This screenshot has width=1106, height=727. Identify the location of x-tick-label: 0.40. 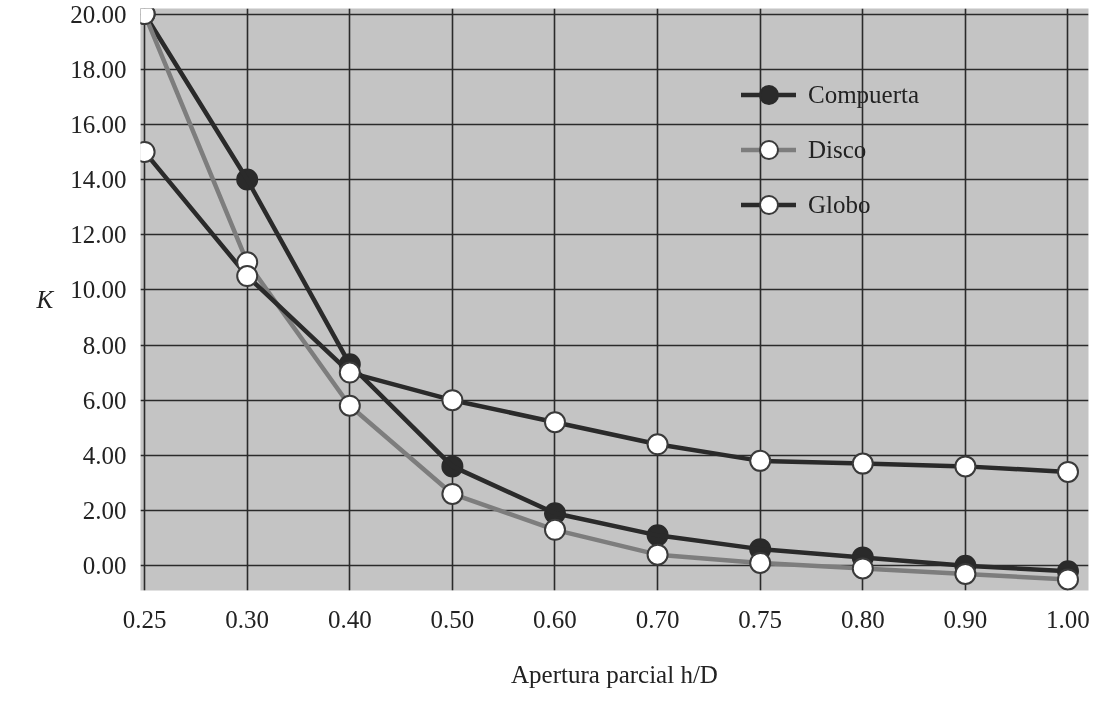
(349, 619).